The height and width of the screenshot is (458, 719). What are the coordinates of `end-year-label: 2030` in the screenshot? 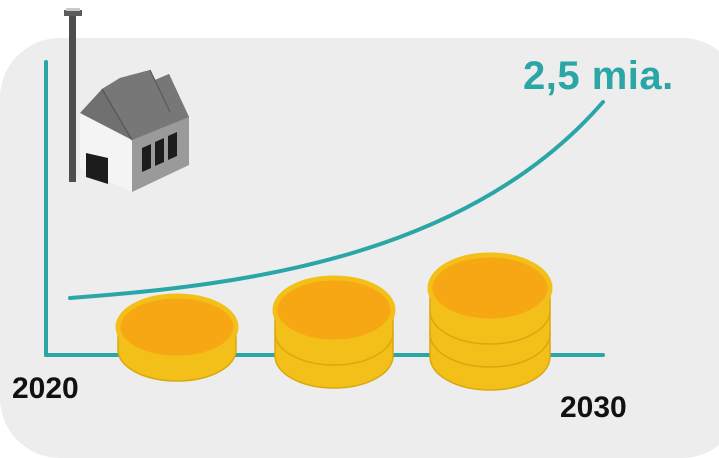 It's located at (593, 407).